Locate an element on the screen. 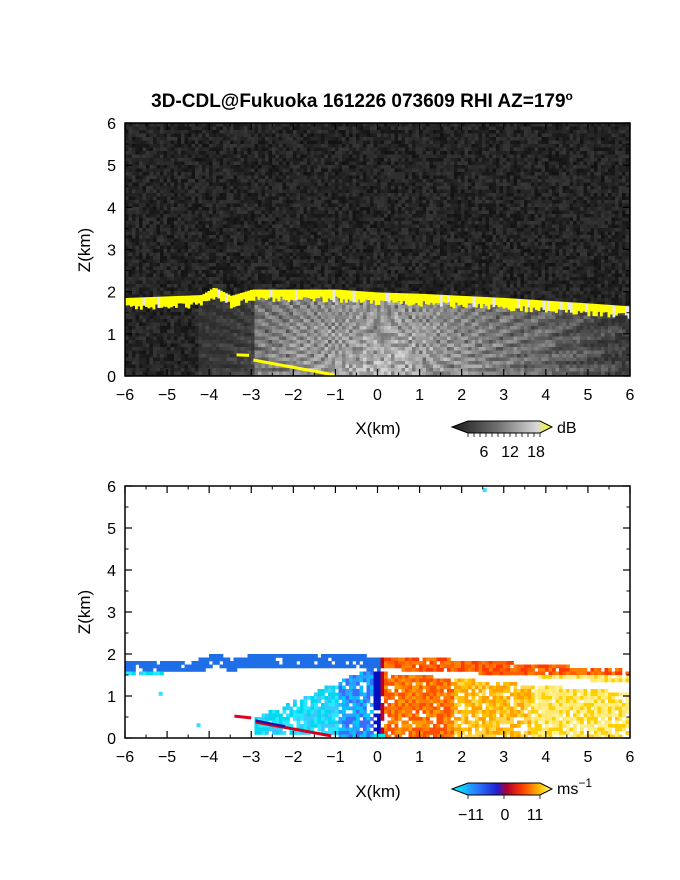 This screenshot has height=880, width=680. reflectivity-colorbar-label-0: 6 is located at coordinates (484, 452).